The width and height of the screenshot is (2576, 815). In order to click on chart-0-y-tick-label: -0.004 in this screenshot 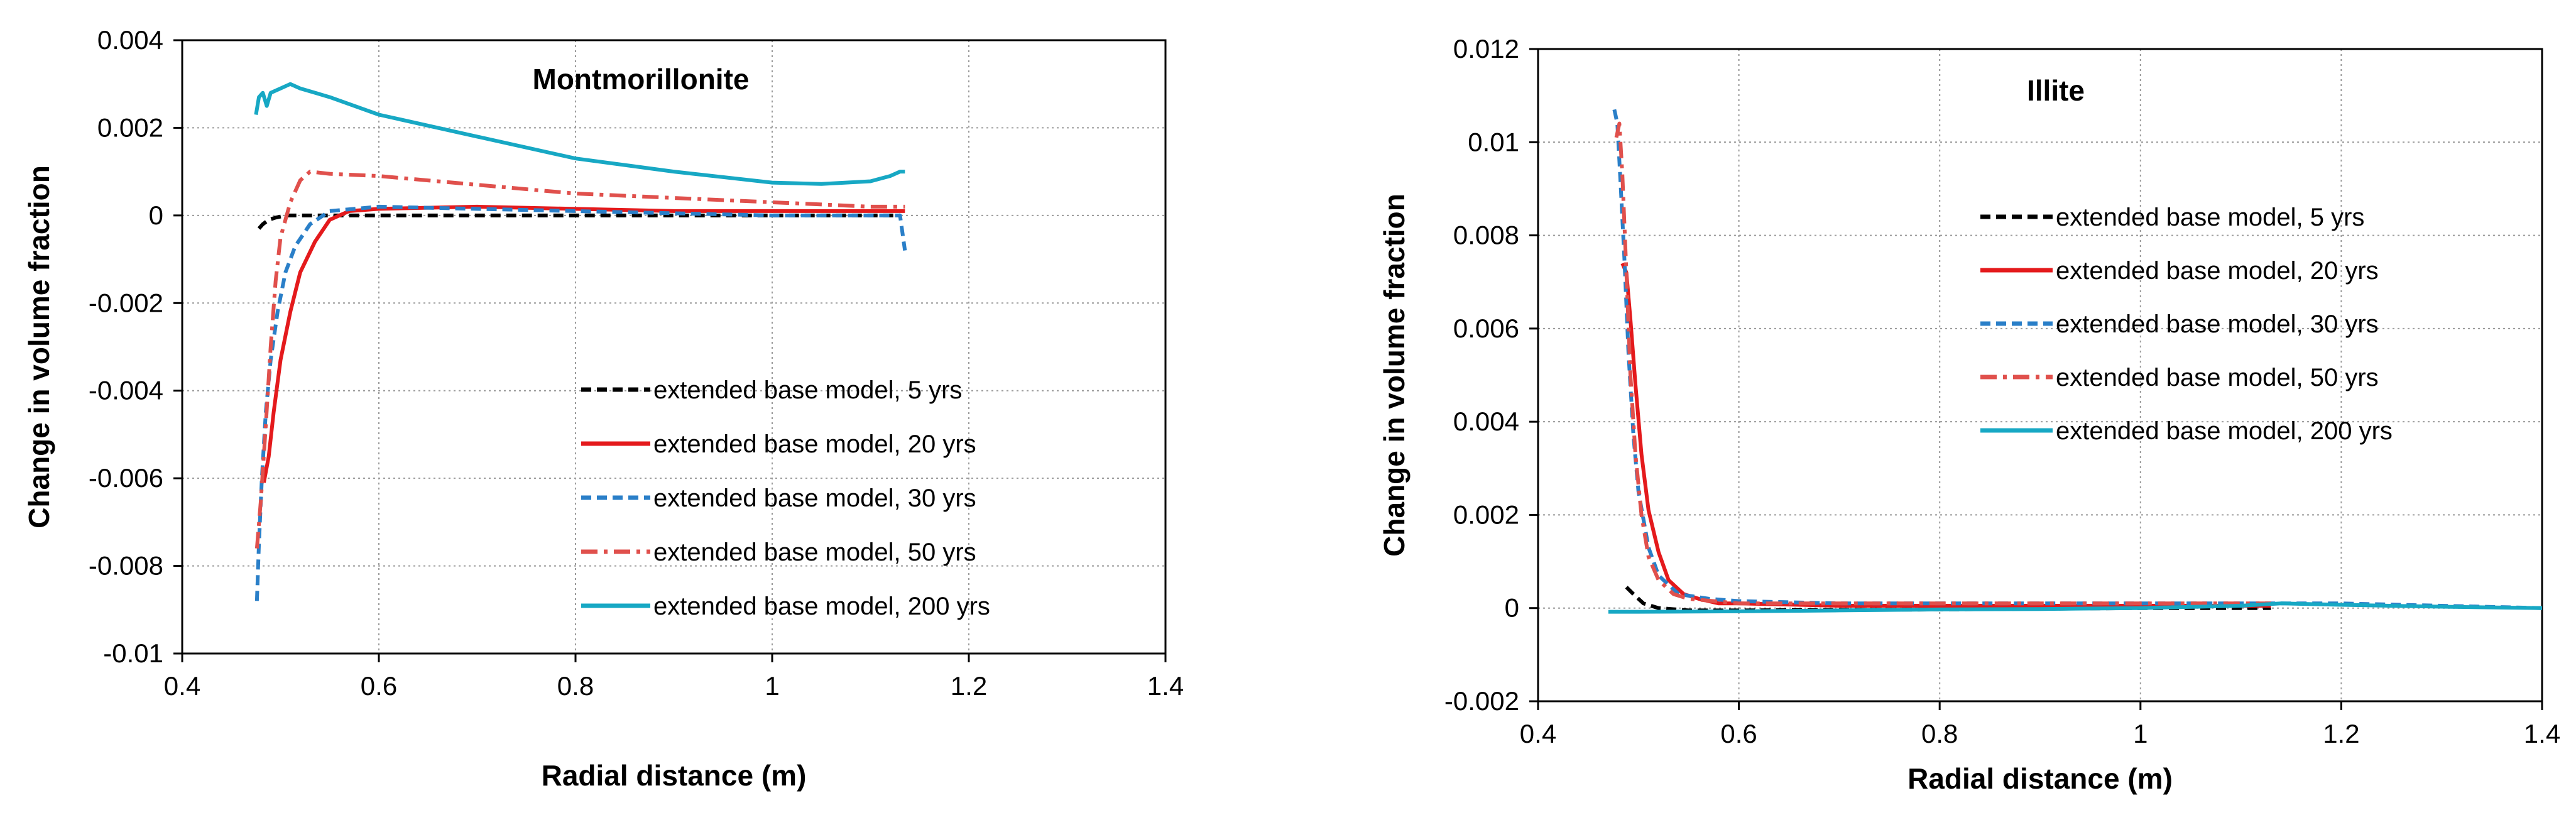, I will do `click(126, 390)`.